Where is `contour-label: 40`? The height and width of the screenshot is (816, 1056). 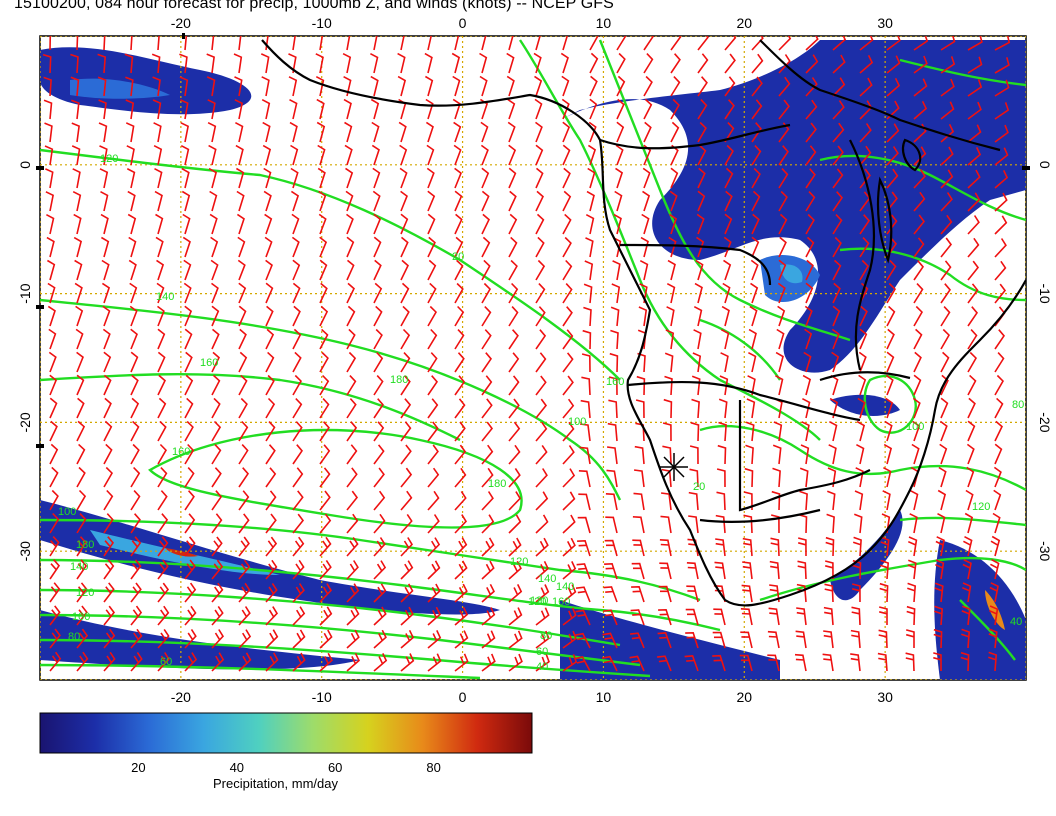 contour-label: 40 is located at coordinates (1016, 622).